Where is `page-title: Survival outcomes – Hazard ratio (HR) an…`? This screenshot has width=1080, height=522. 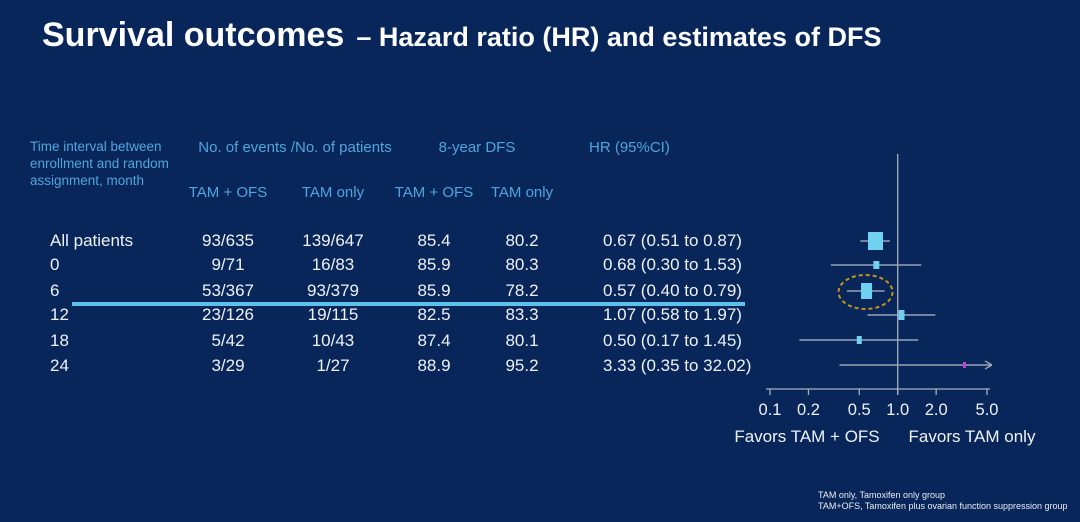
page-title: Survival outcomes – Hazard ratio (HR) an… is located at coordinates (461, 35).